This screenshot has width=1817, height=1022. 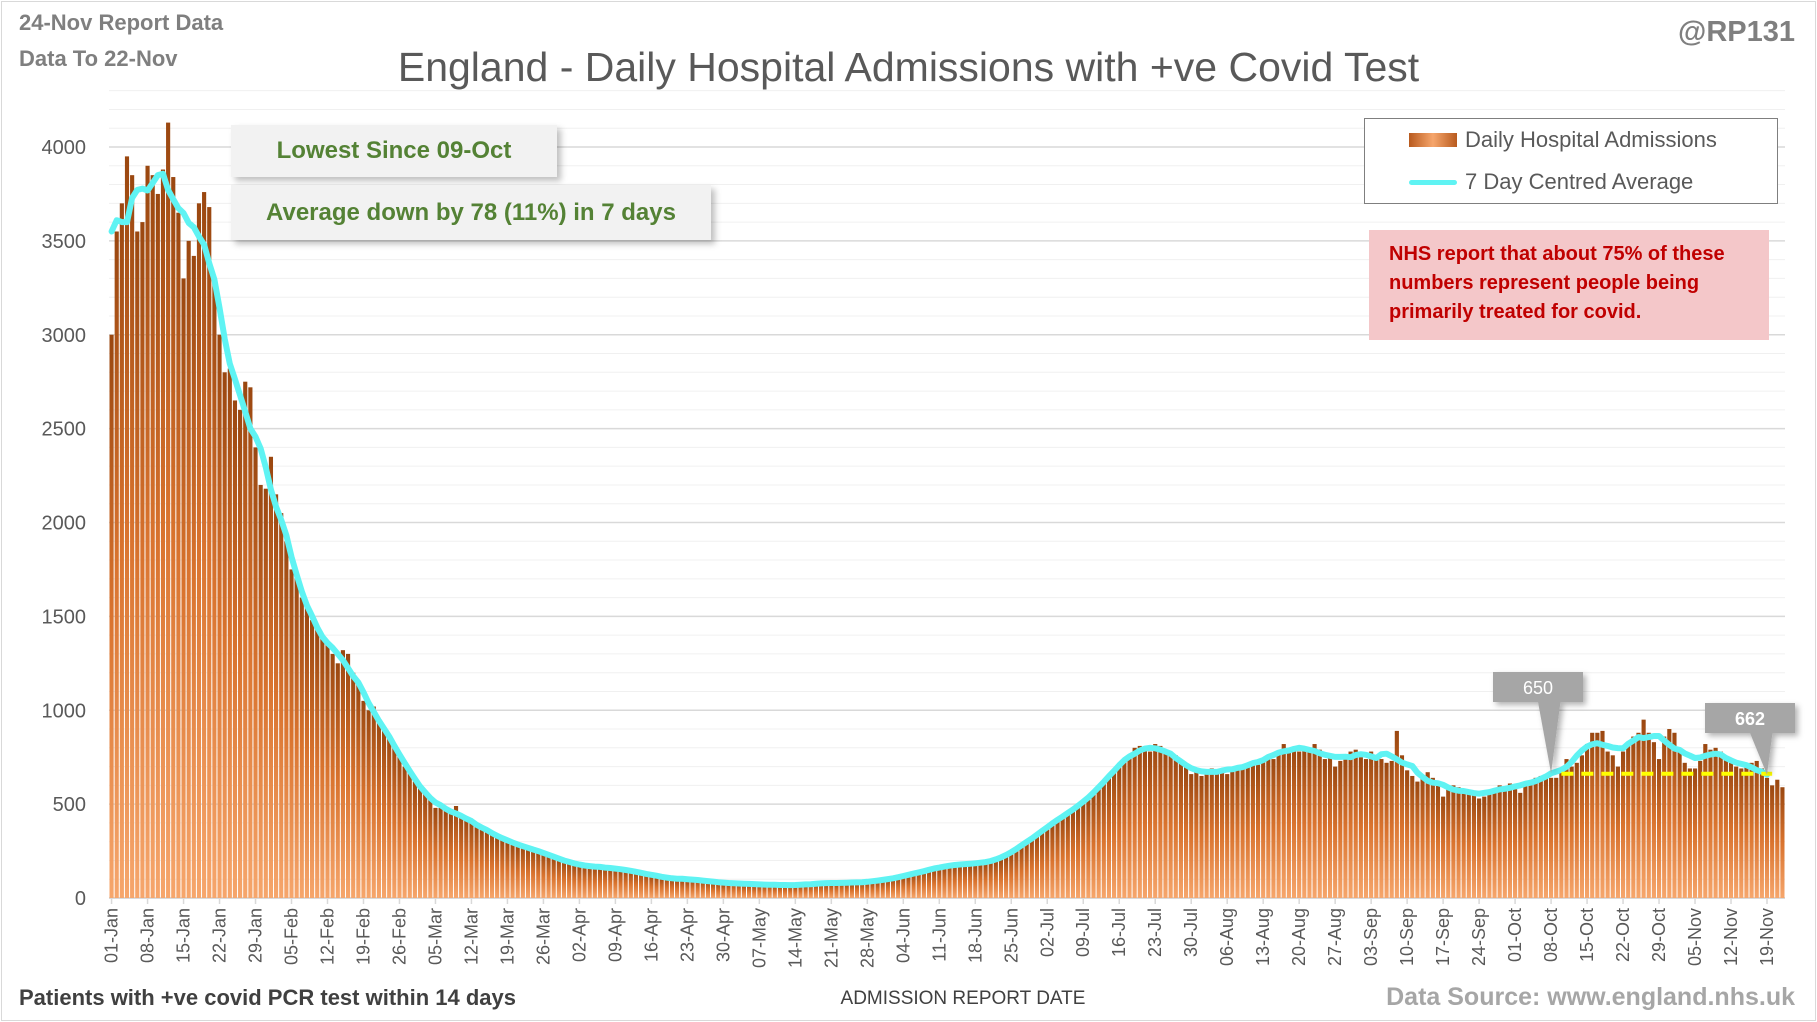 What do you see at coordinates (256, 935) in the screenshot?
I see `x-tick-label: 29-Jan` at bounding box center [256, 935].